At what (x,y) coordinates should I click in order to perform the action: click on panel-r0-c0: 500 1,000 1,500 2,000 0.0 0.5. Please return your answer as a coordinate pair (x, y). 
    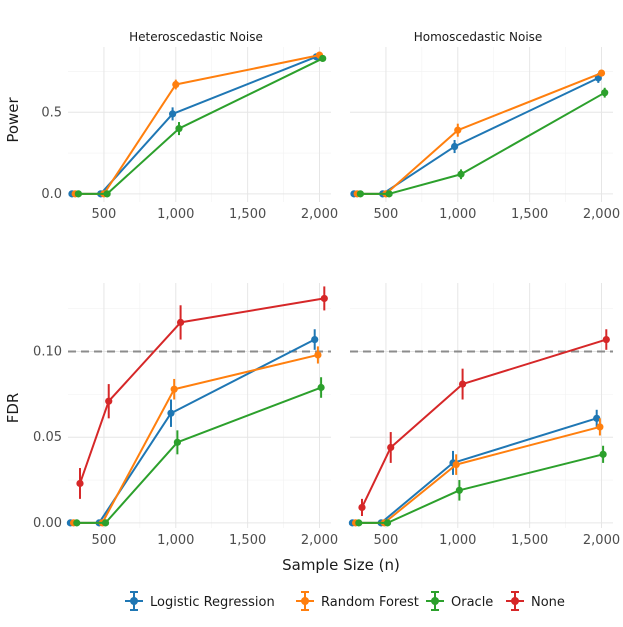
    Looking at the image, I should click on (189, 134).